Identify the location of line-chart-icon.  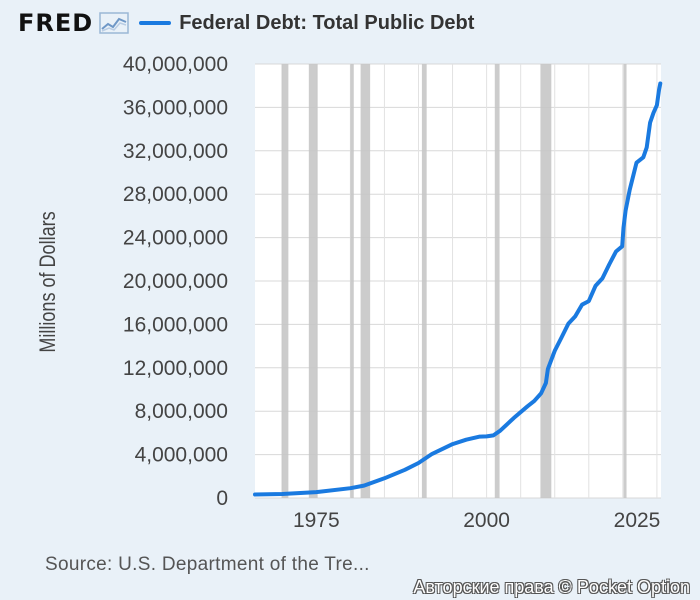
(114, 23).